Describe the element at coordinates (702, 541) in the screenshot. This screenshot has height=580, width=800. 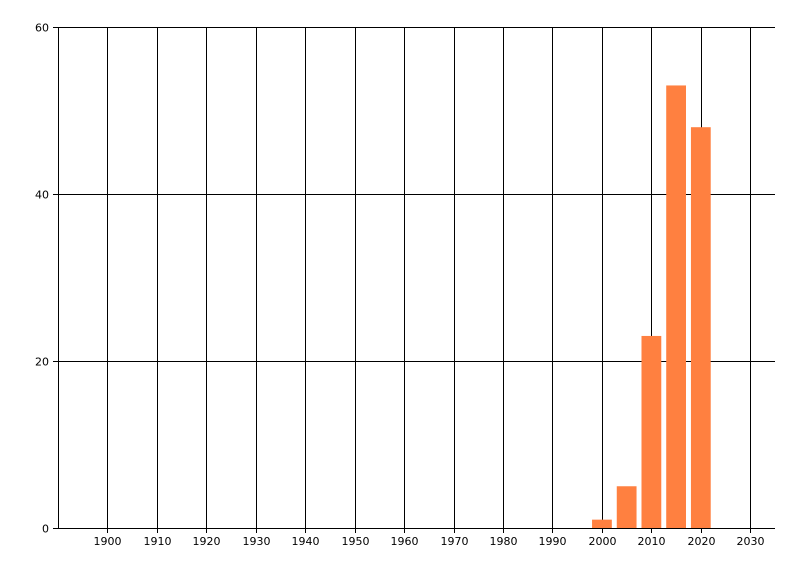
I see `x-tick-label: 2020` at that location.